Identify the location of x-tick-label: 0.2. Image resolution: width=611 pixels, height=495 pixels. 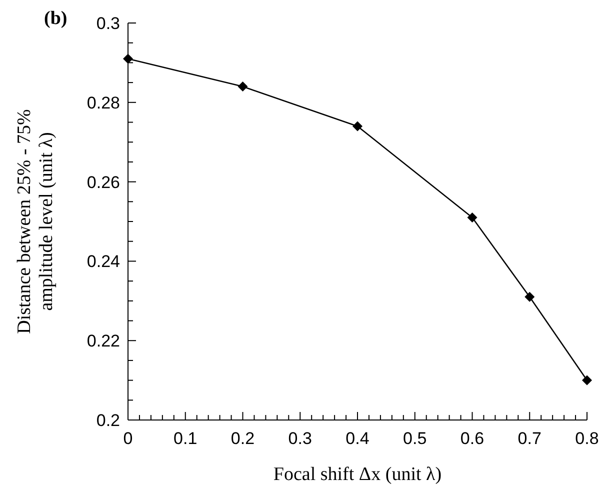
(242, 438).